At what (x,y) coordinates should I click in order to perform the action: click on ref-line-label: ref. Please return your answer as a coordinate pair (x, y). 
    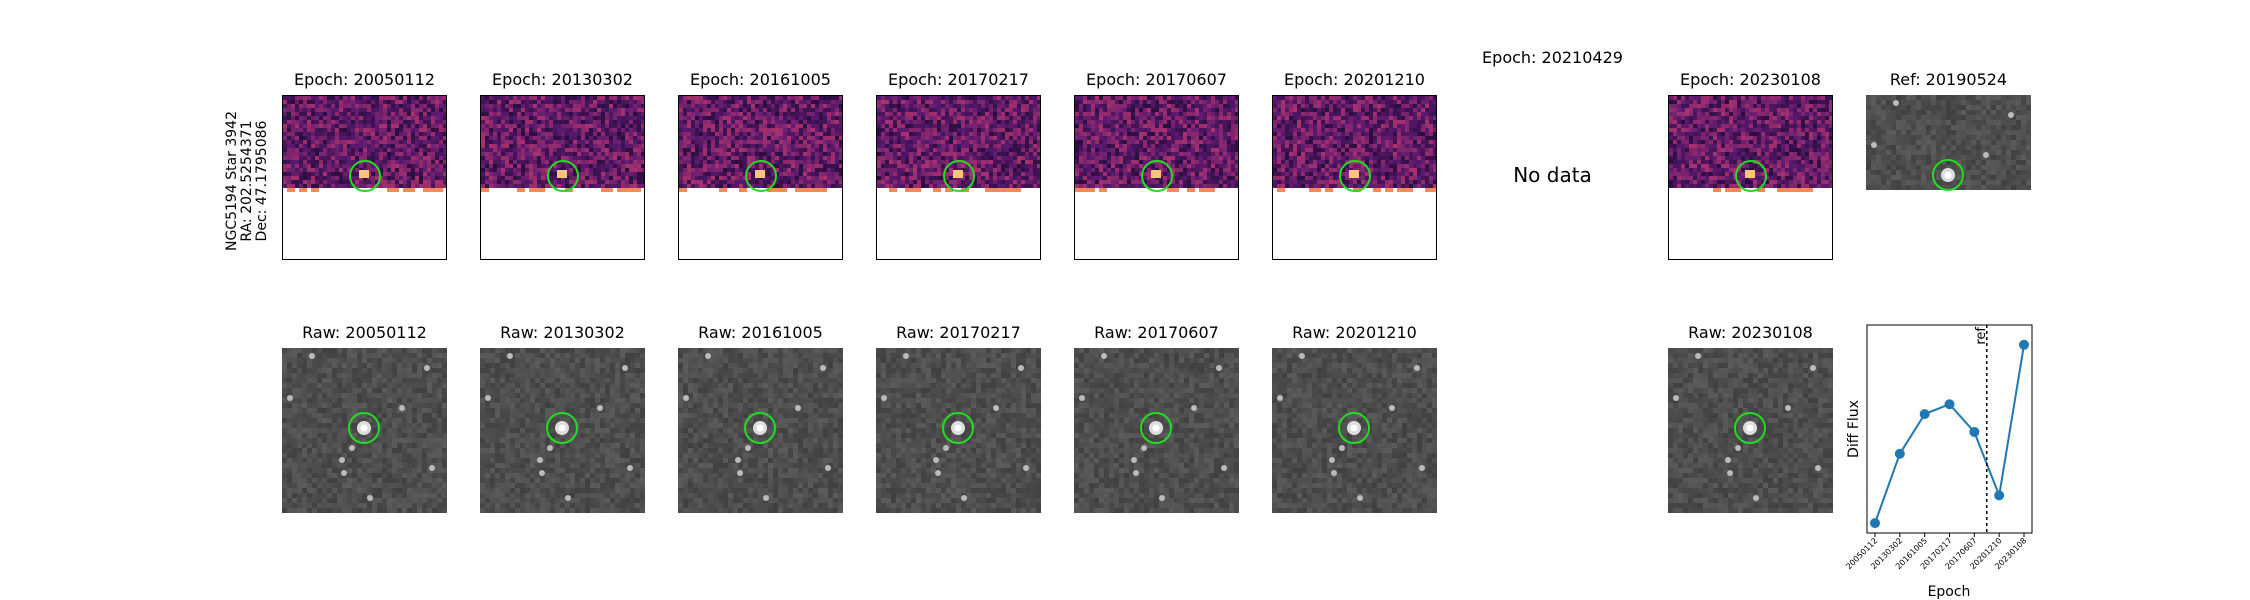
    Looking at the image, I should click on (1981, 336).